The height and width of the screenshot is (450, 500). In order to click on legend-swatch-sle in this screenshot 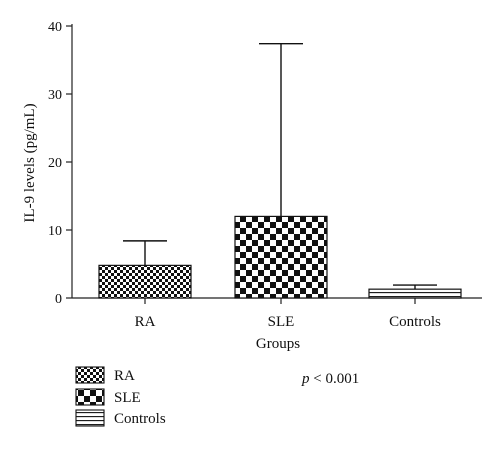, I will do `click(90, 397)`.